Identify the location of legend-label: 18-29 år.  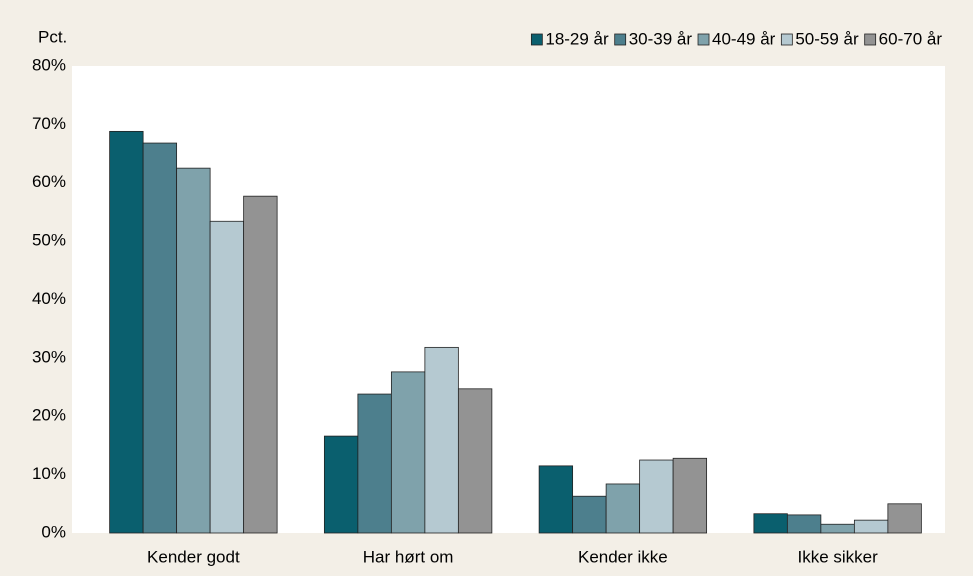
(577, 38).